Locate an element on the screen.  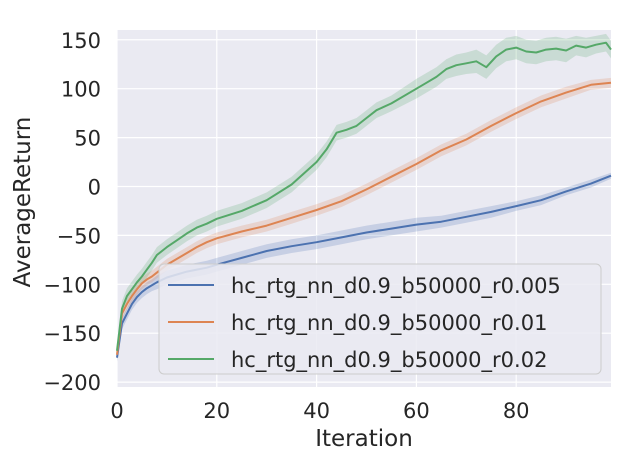
y-tick-label: −50 is located at coordinates (79, 236).